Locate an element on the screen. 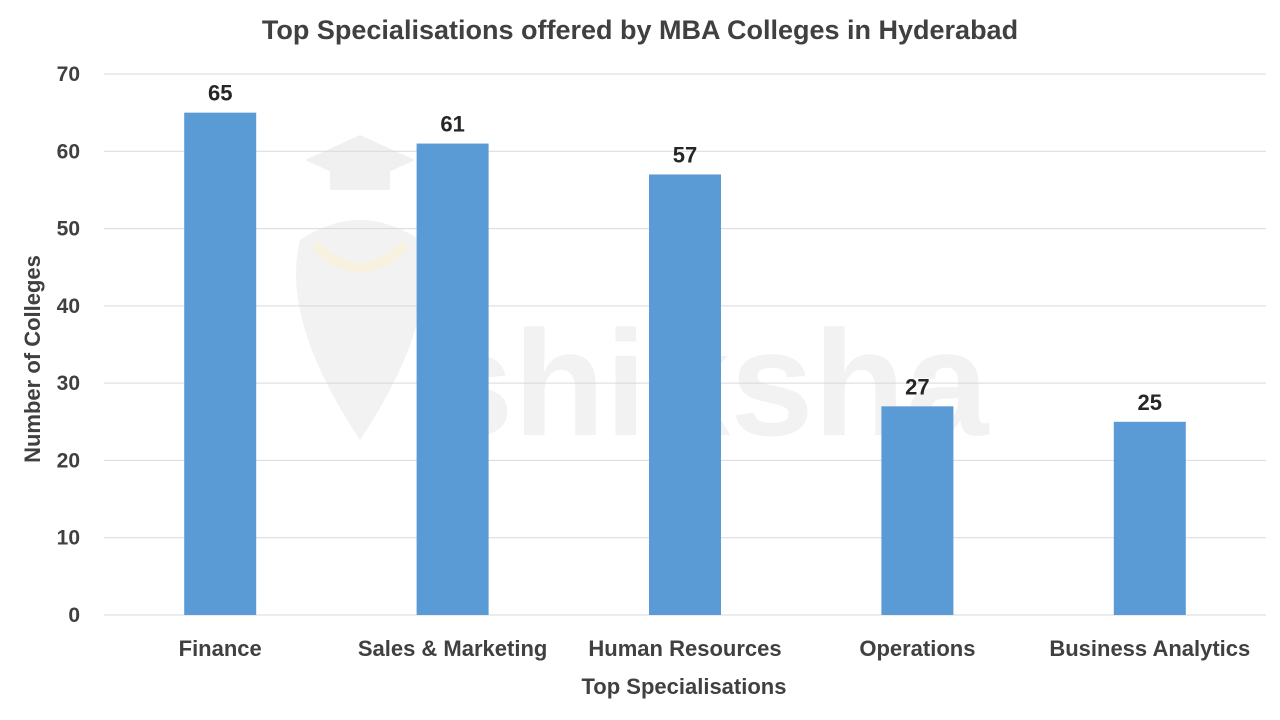 The image size is (1280, 720). y-tick-label: 50 is located at coordinates (68, 229).